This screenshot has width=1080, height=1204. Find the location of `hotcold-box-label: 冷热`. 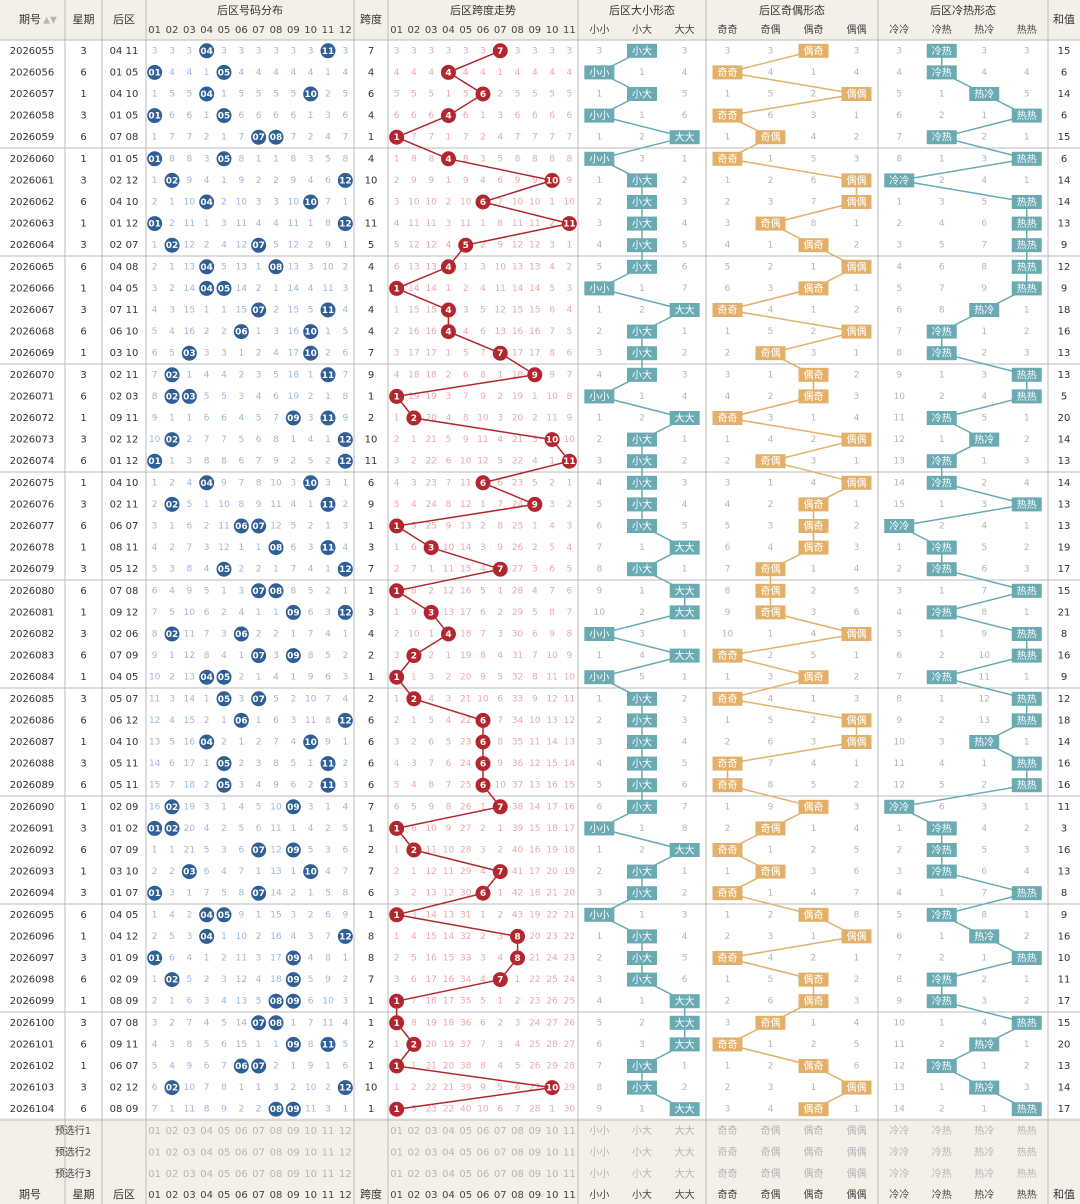

hotcold-box-label: 冷热 is located at coordinates (942, 1066).